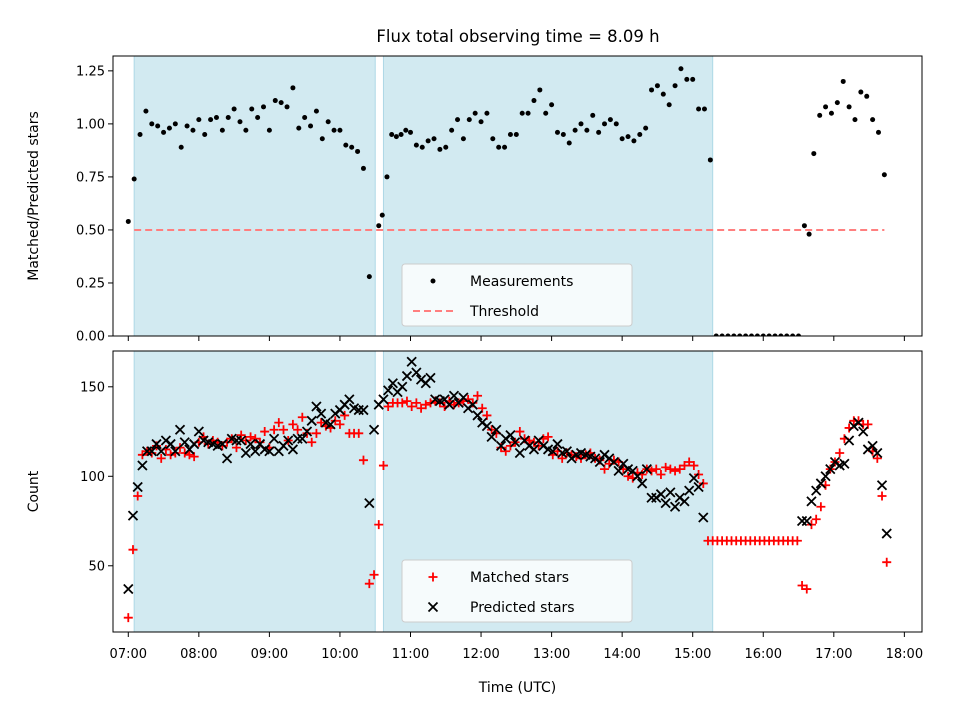 The height and width of the screenshot is (720, 960). I want to click on legend-matched-stars-marker, so click(433, 577).